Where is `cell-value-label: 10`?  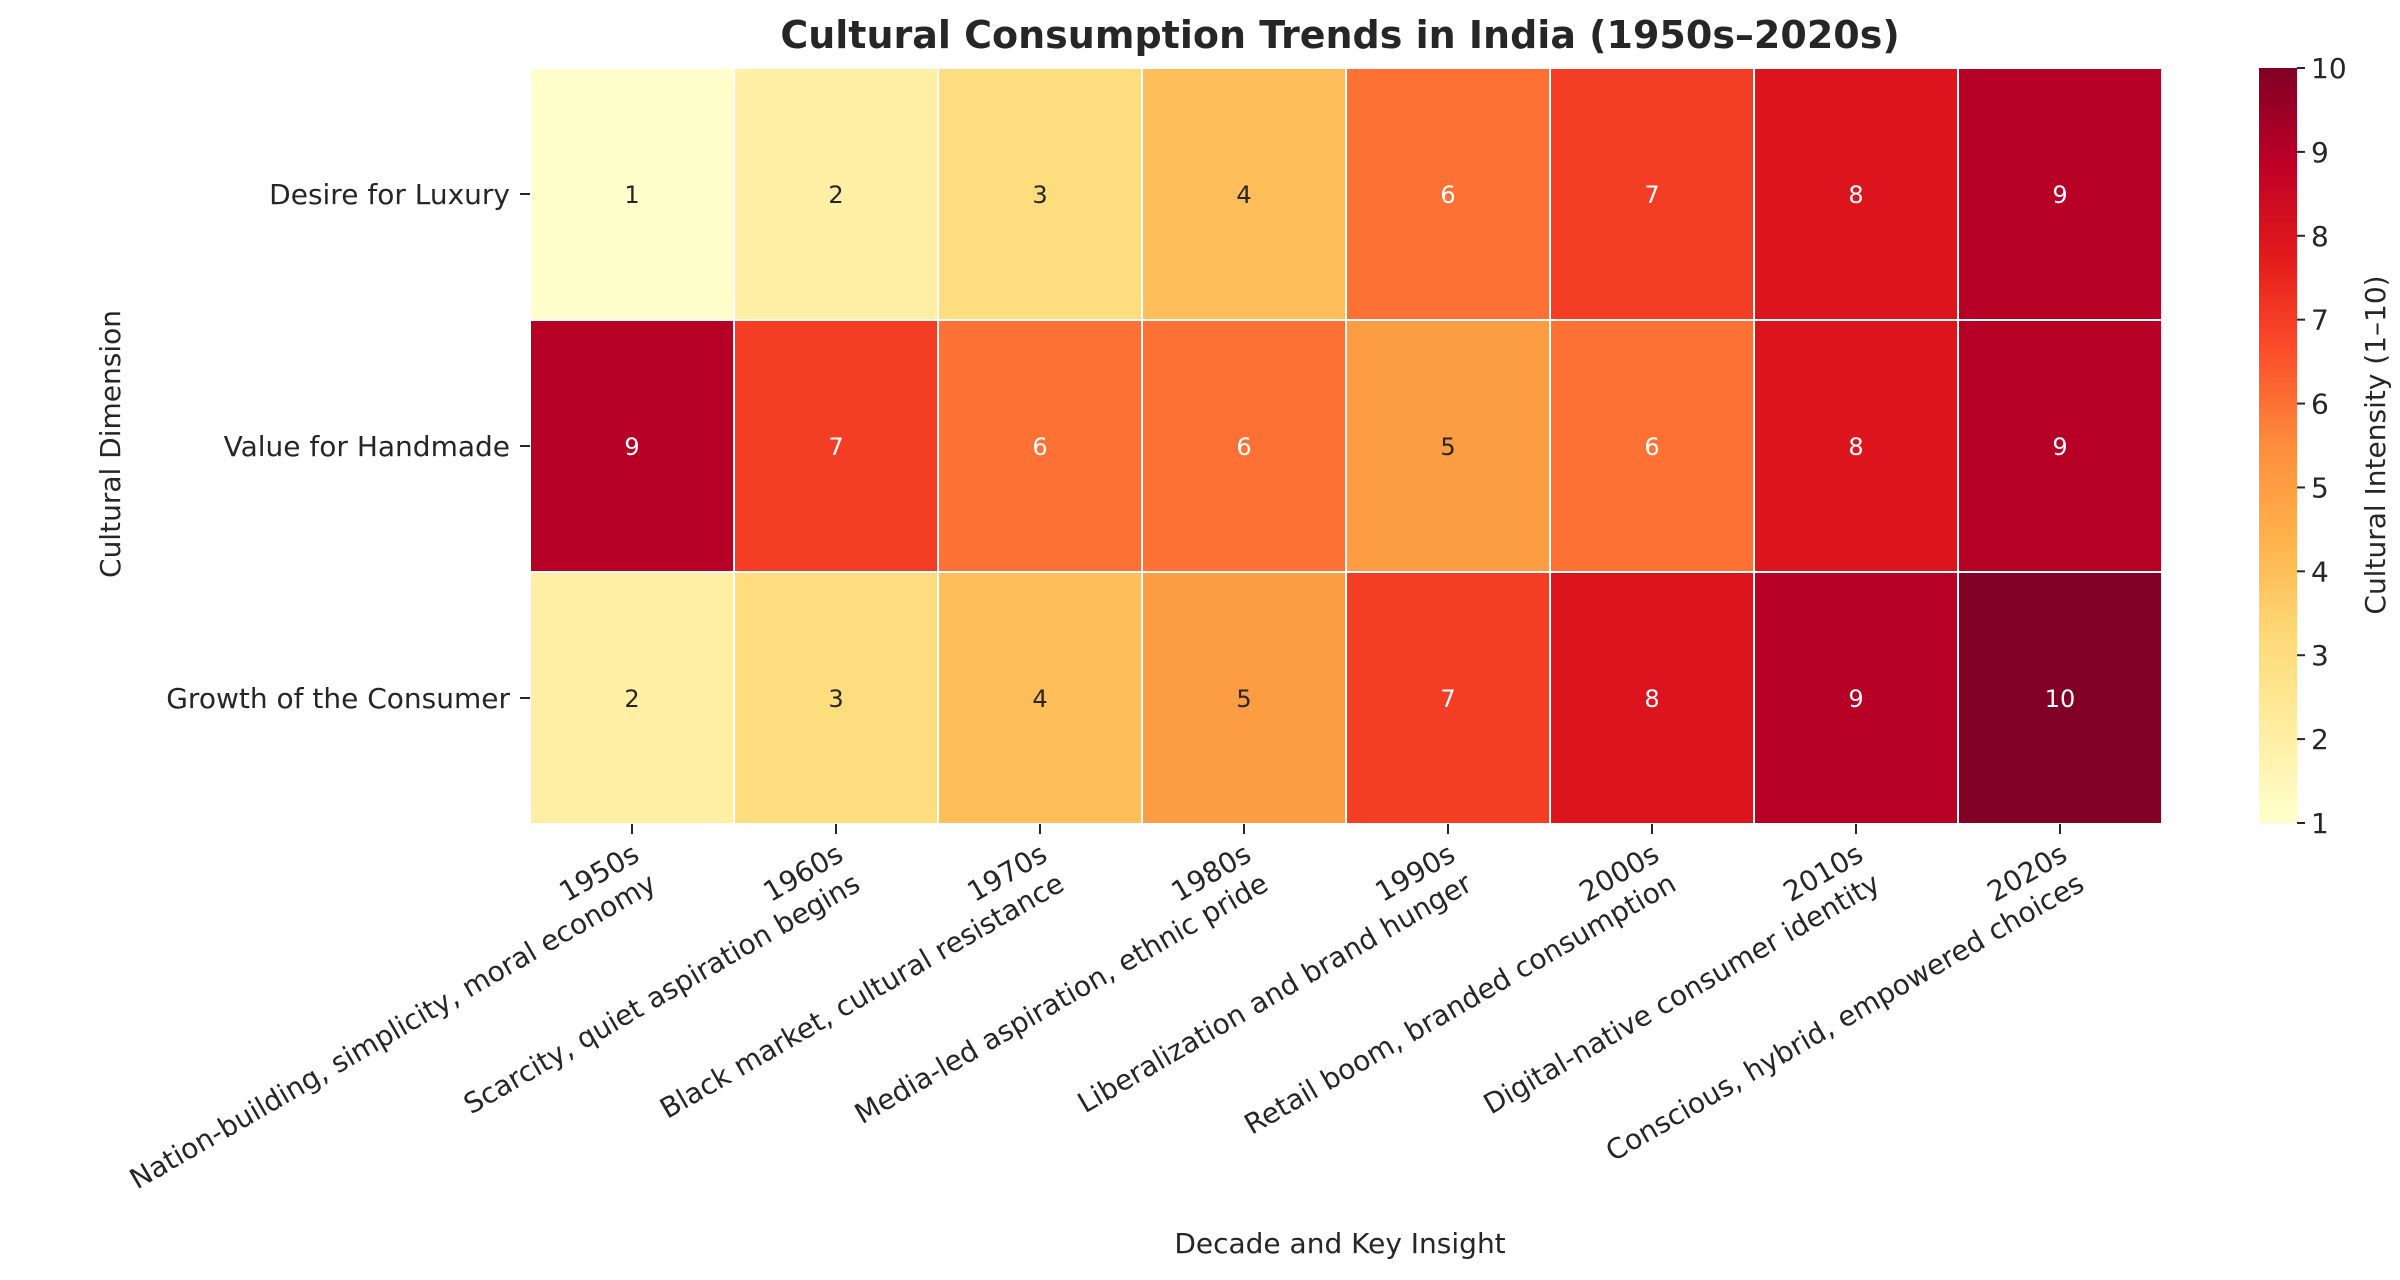
cell-value-label: 10 is located at coordinates (2060, 699).